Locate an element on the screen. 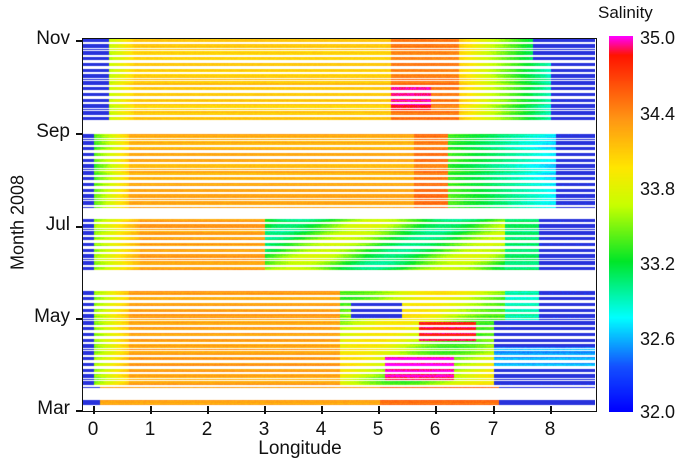 Image resolution: width=682 pixels, height=465 pixels. colorbar-title: Salinity is located at coordinates (625, 12).